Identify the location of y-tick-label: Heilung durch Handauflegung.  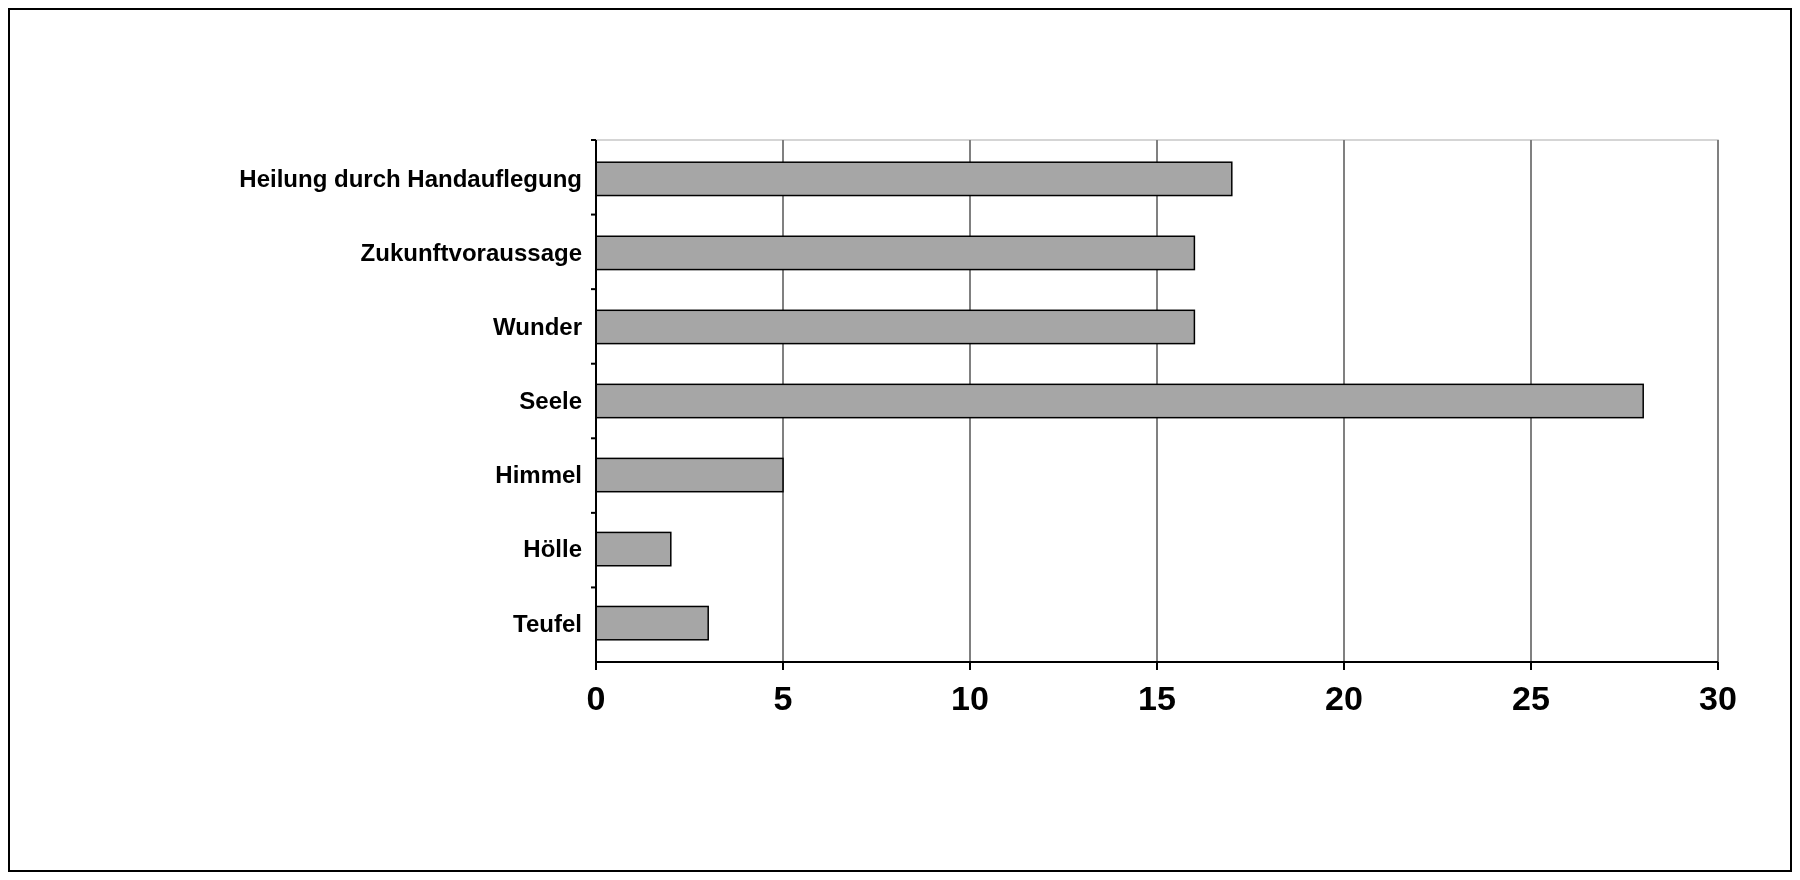
(410, 179).